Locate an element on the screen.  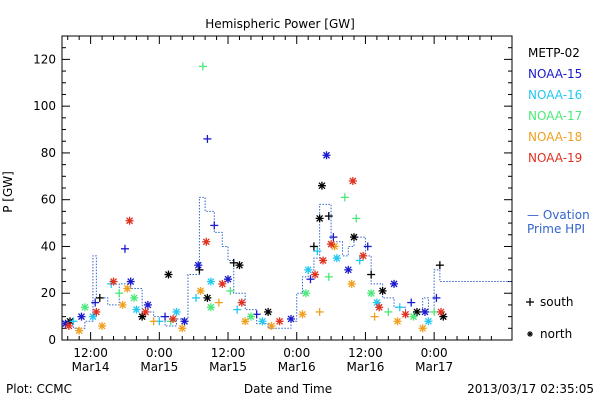
x-tick-label-date: Mar14 is located at coordinates (91, 367).